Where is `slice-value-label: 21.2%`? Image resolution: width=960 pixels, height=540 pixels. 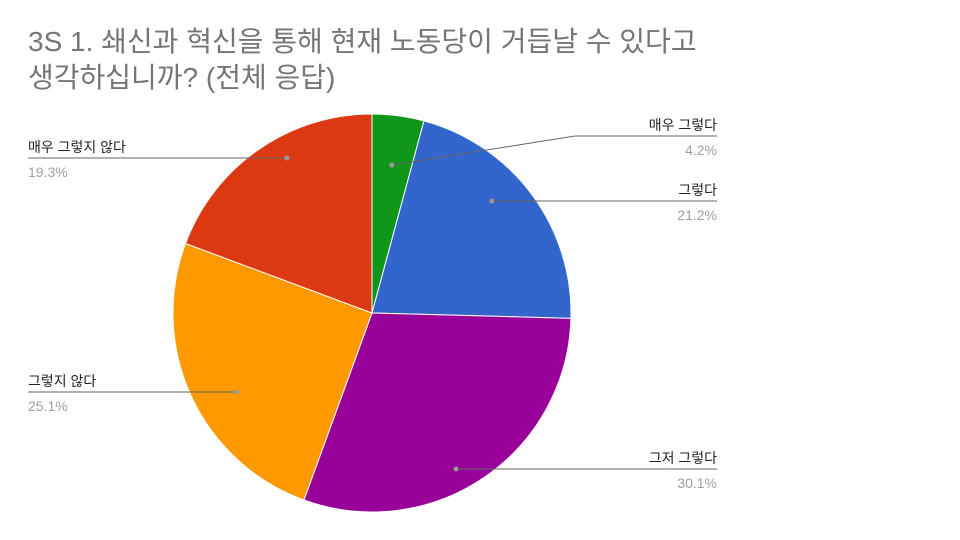 slice-value-label: 21.2% is located at coordinates (697, 215).